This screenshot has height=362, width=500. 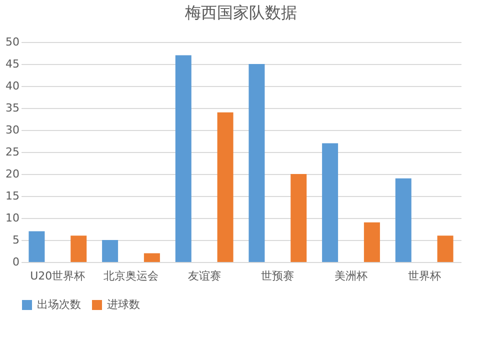 I want to click on y-tick-label: 5, so click(x=16, y=240).